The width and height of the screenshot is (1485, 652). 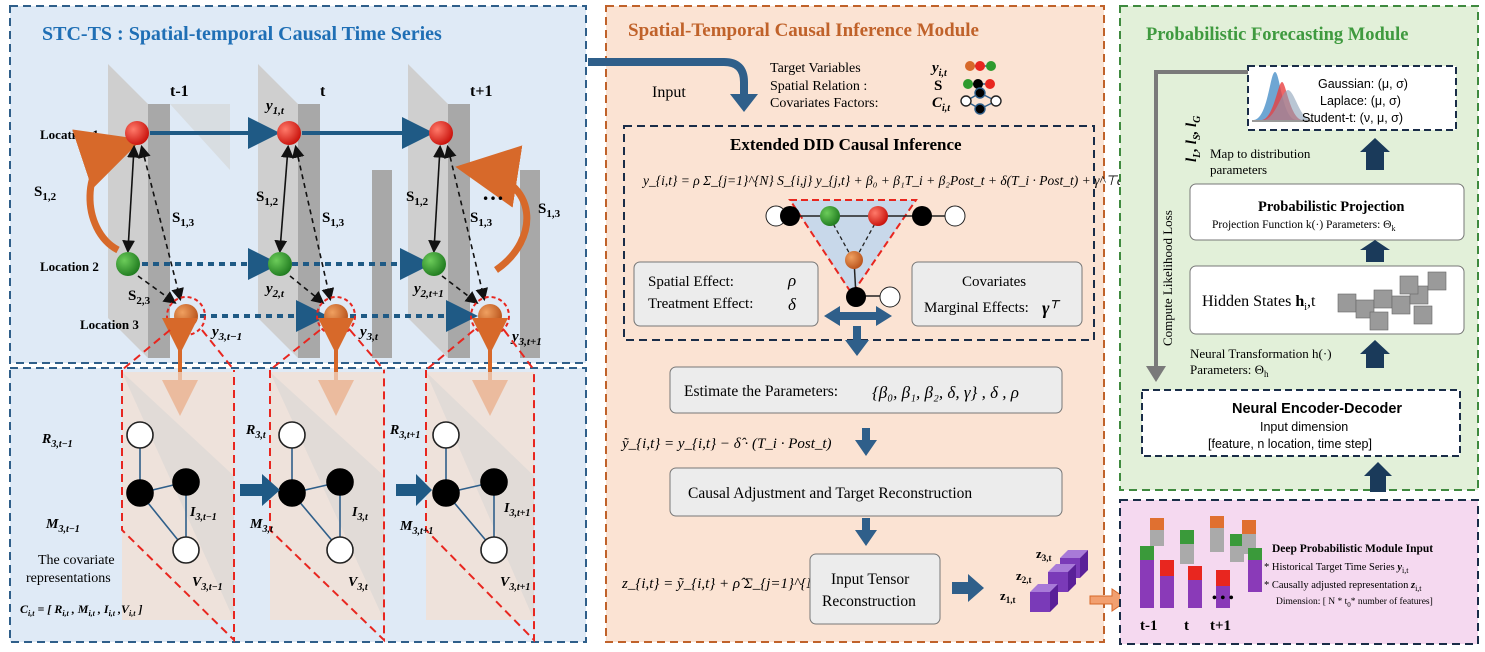 What do you see at coordinates (1229, 370) in the screenshot?
I see `neural-2: Parameters: Θh` at bounding box center [1229, 370].